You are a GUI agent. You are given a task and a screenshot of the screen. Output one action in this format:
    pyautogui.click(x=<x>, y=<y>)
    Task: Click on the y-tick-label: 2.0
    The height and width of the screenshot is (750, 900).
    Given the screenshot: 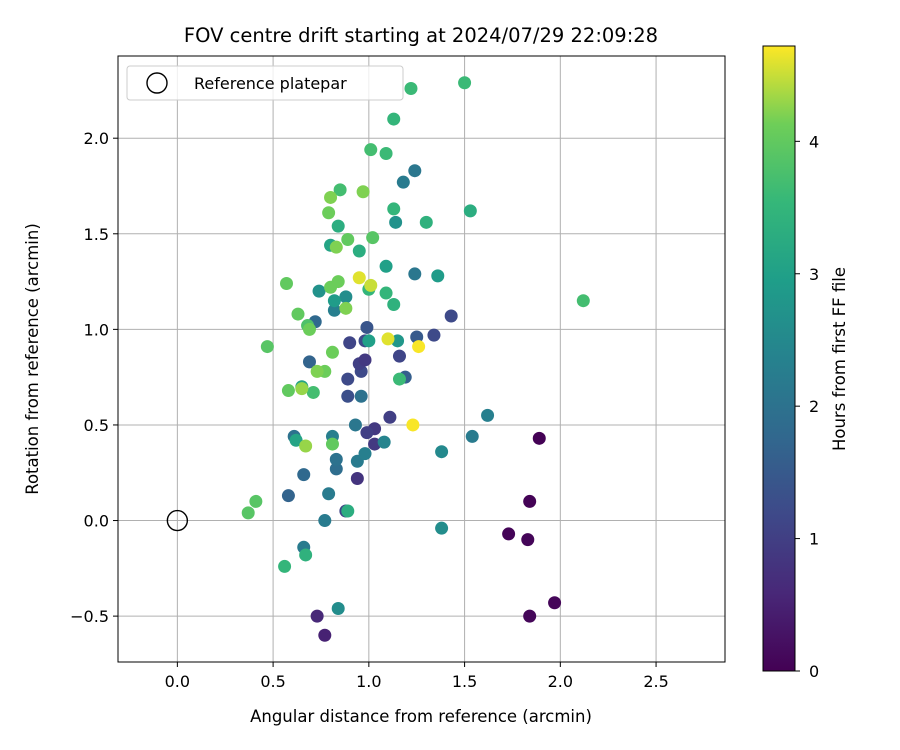 What is the action you would take?
    pyautogui.click(x=96, y=138)
    